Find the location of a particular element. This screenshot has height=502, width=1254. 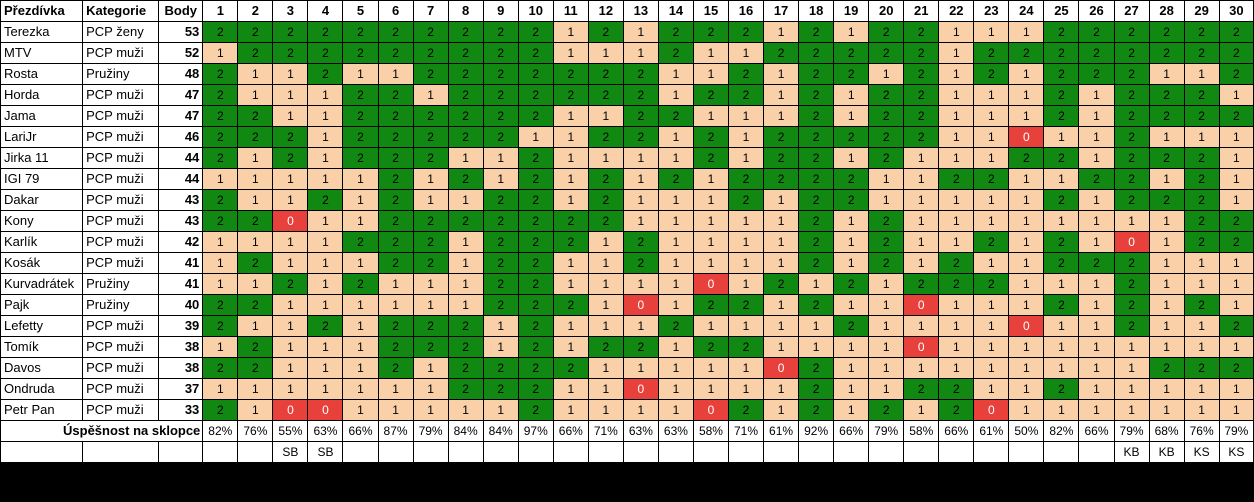

note-cell: KS is located at coordinates (1201, 452).